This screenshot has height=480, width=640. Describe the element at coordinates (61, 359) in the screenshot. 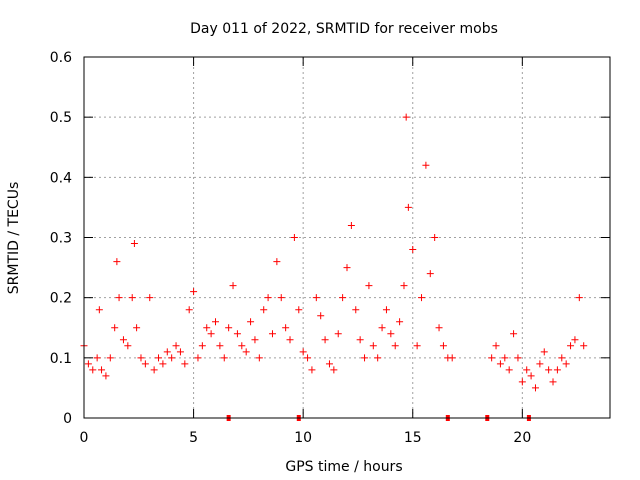

I see `y-tick-label: 0.1` at that location.